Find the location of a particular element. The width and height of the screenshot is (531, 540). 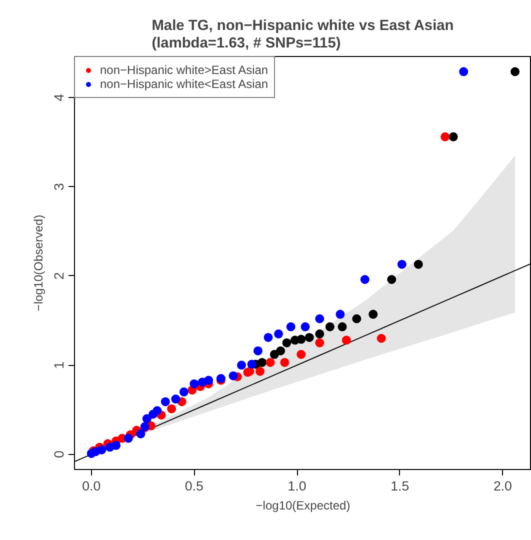

legend-label: non−Hispanic white<East Asian is located at coordinates (184, 84).